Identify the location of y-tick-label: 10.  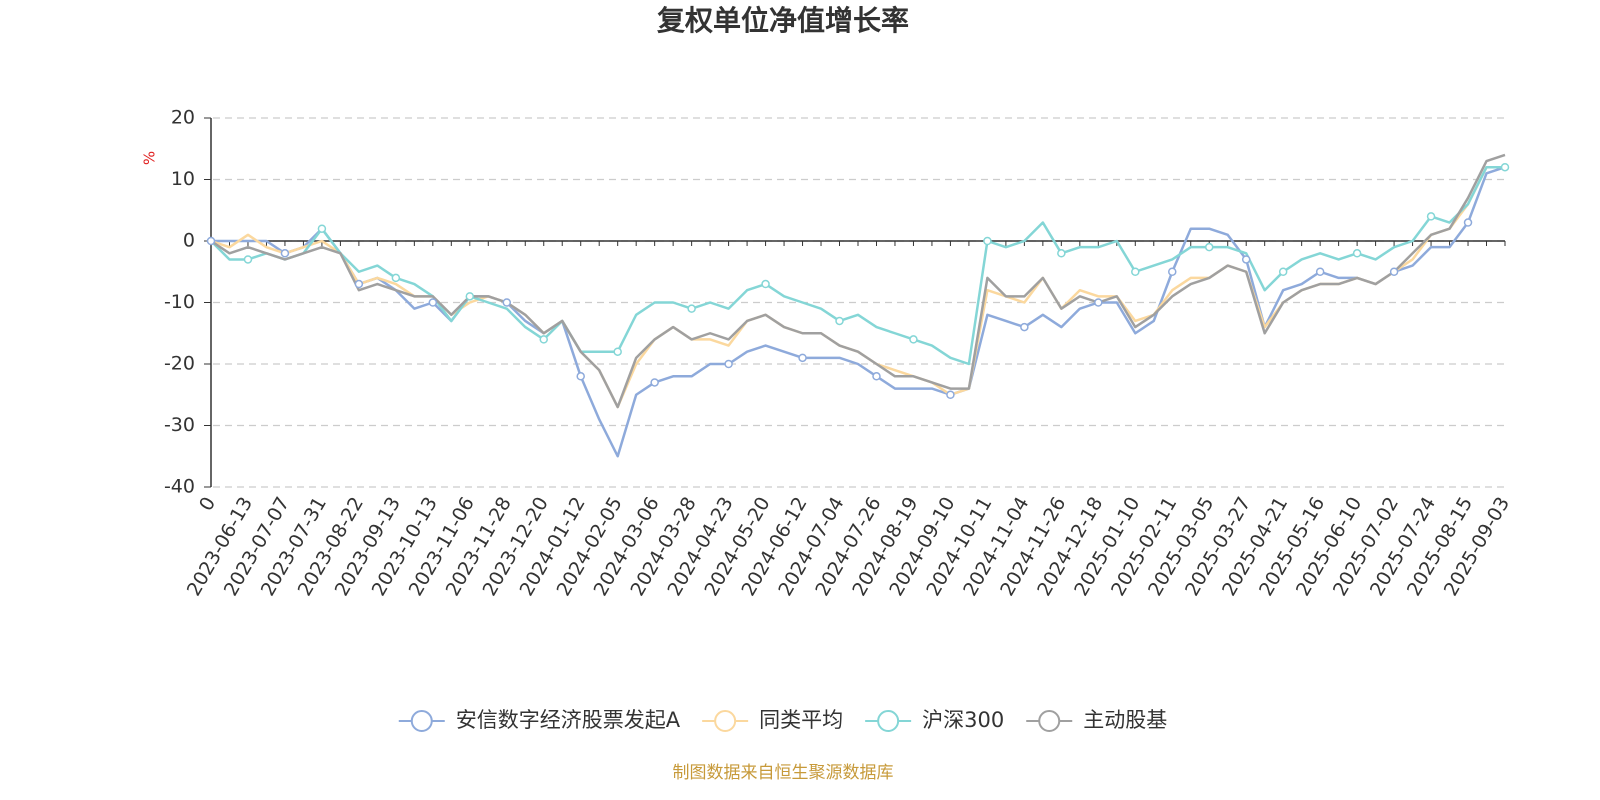
(183, 179).